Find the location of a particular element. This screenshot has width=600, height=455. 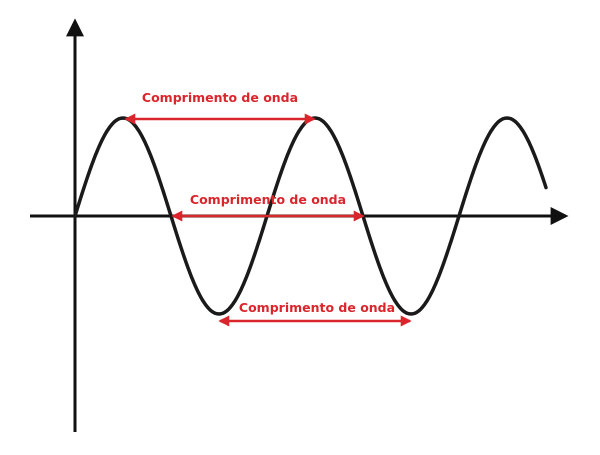

wavelength-marker-trough: Comprimento de onda is located at coordinates (315, 313).